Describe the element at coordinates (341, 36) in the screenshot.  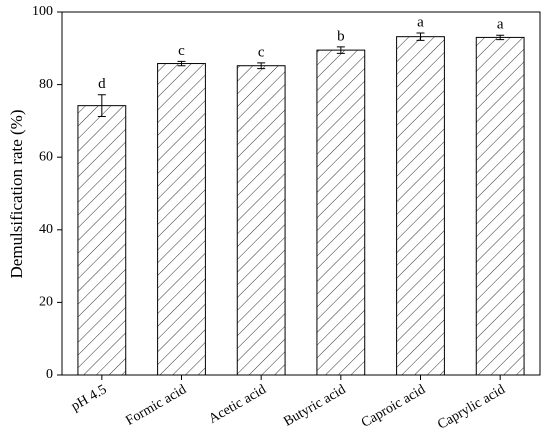
I see `significance-letter: b` at that location.